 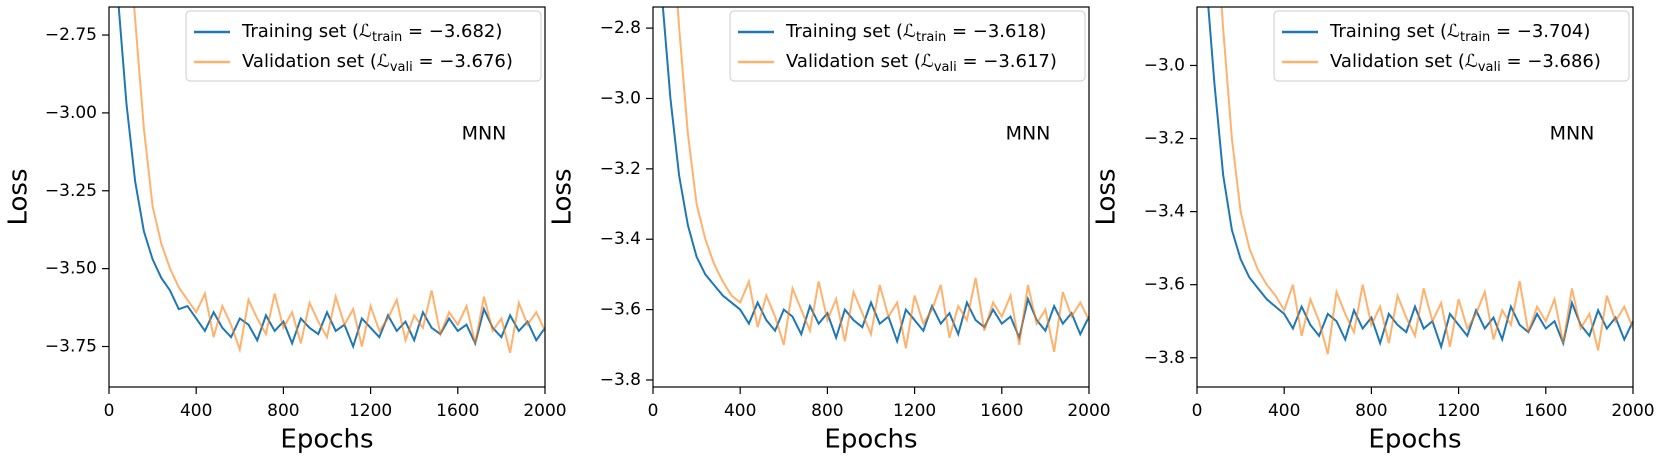 I want to click on legend-suffix: = −3.618), so click(x=996, y=31).